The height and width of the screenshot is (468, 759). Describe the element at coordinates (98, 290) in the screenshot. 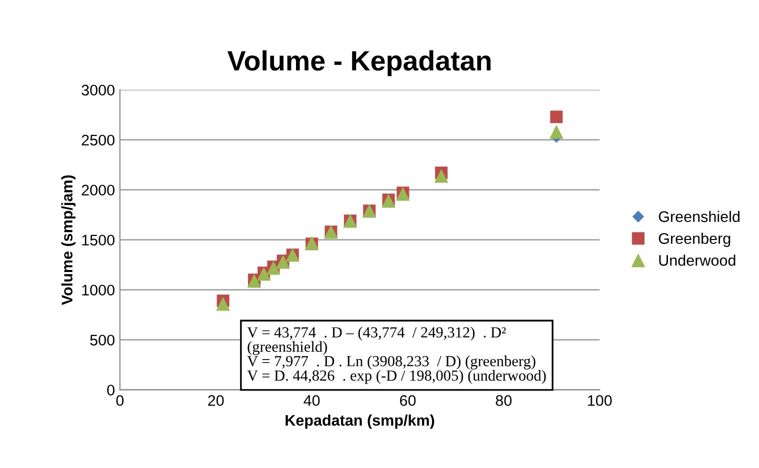

I see `y-tick-label: 1000` at that location.